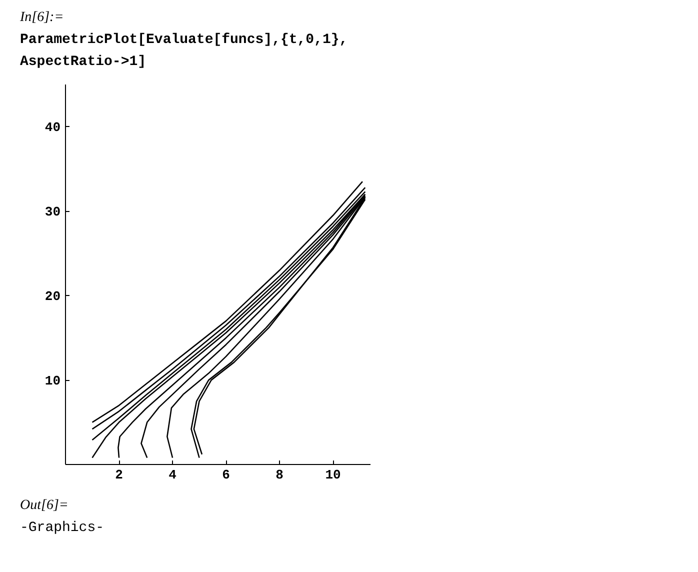  Describe the element at coordinates (62, 528) in the screenshot. I see `text: -Graphics-` at that location.